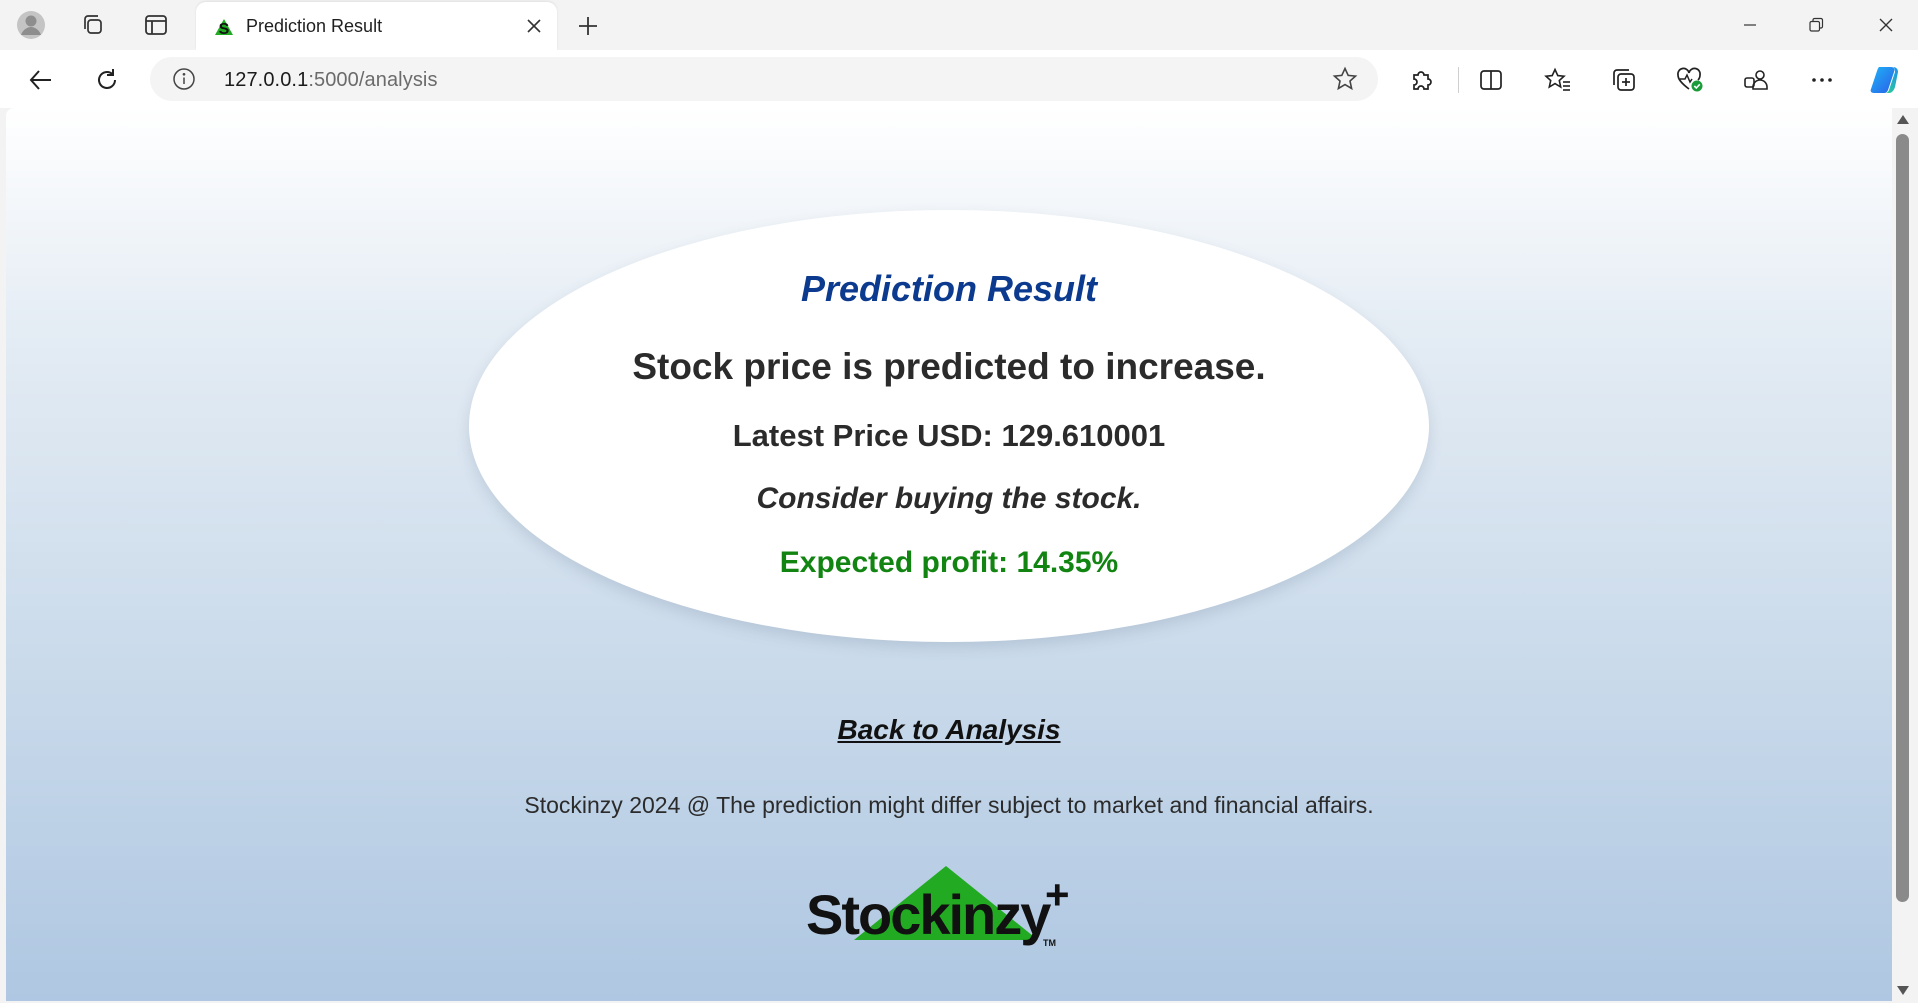 This screenshot has height=1003, width=1918. Describe the element at coordinates (156, 25) in the screenshot. I see `tab-actions-icon` at that location.